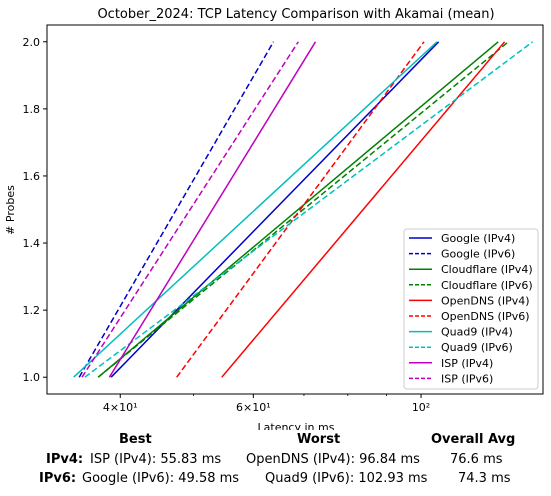 This screenshot has height=496, width=551. What do you see at coordinates (156, 459) in the screenshot?
I see `ipv4-best: ISP (IPv4): 55.83 ms` at bounding box center [156, 459].